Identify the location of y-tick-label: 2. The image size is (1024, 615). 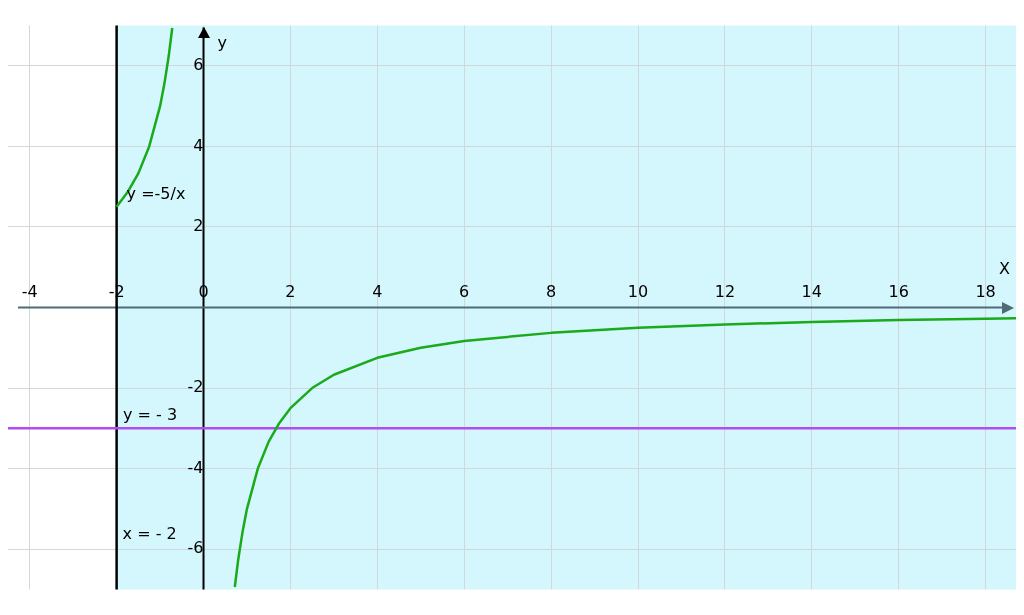
(198, 226).